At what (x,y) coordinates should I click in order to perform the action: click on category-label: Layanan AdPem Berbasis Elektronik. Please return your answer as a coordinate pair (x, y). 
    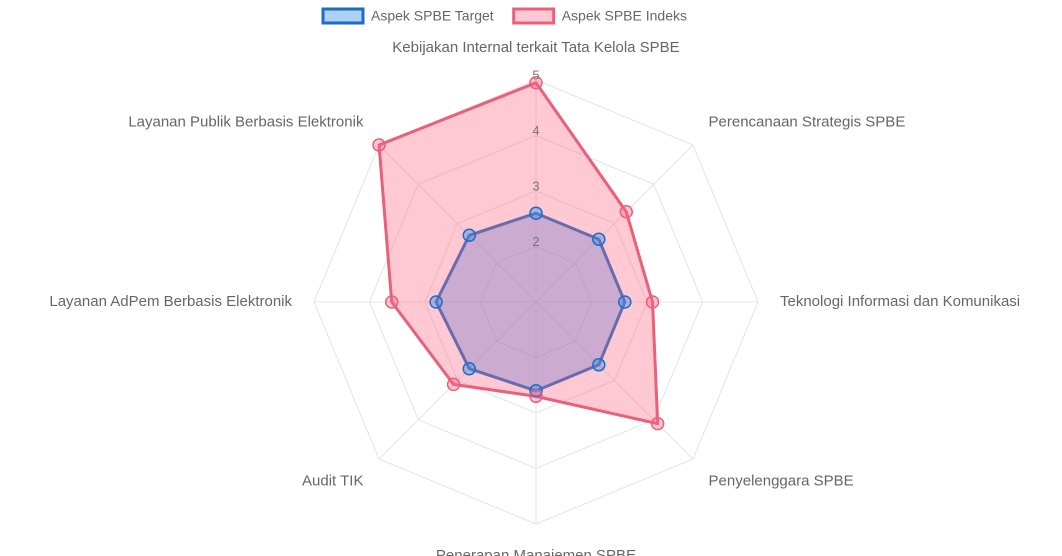
    Looking at the image, I should click on (170, 301).